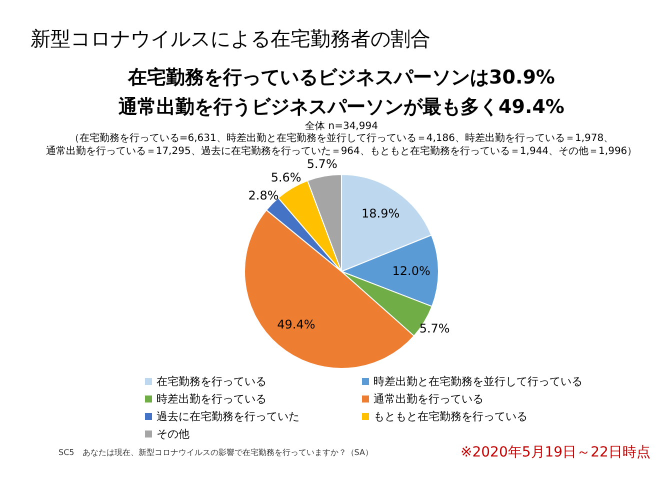  What do you see at coordinates (380, 213) in the screenshot?
I see `data-label: 18.9%` at bounding box center [380, 213].